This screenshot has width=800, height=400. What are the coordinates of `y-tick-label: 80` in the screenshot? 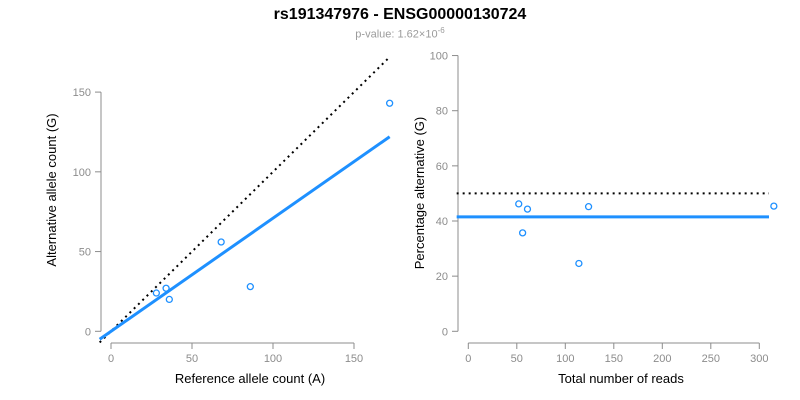 It's located at (442, 112).